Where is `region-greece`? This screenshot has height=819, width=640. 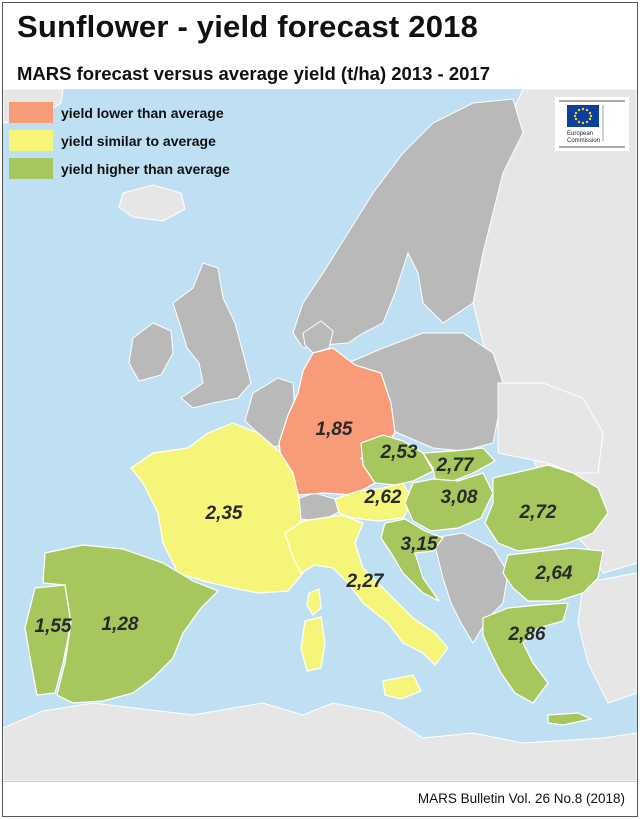
region-greece is located at coordinates (525, 653).